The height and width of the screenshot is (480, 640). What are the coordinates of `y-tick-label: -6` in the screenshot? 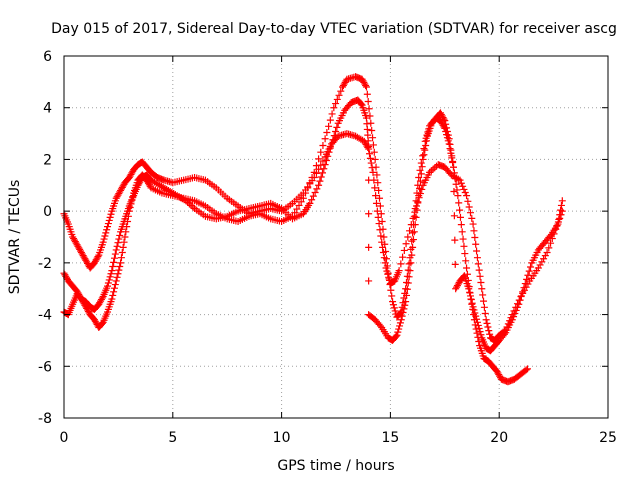 It's located at (45, 367).